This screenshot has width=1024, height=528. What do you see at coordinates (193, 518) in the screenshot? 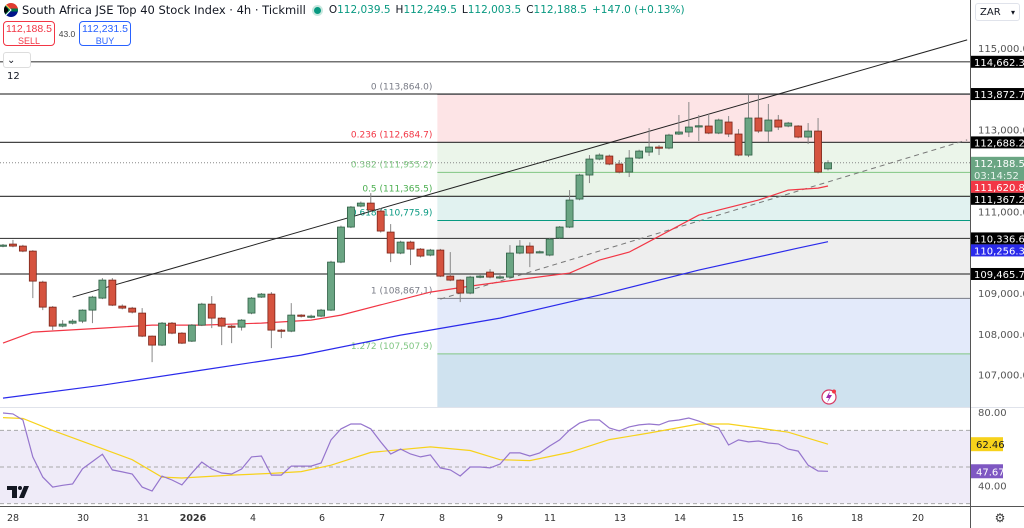
I see `time-tick-label: 2026` at bounding box center [193, 518].